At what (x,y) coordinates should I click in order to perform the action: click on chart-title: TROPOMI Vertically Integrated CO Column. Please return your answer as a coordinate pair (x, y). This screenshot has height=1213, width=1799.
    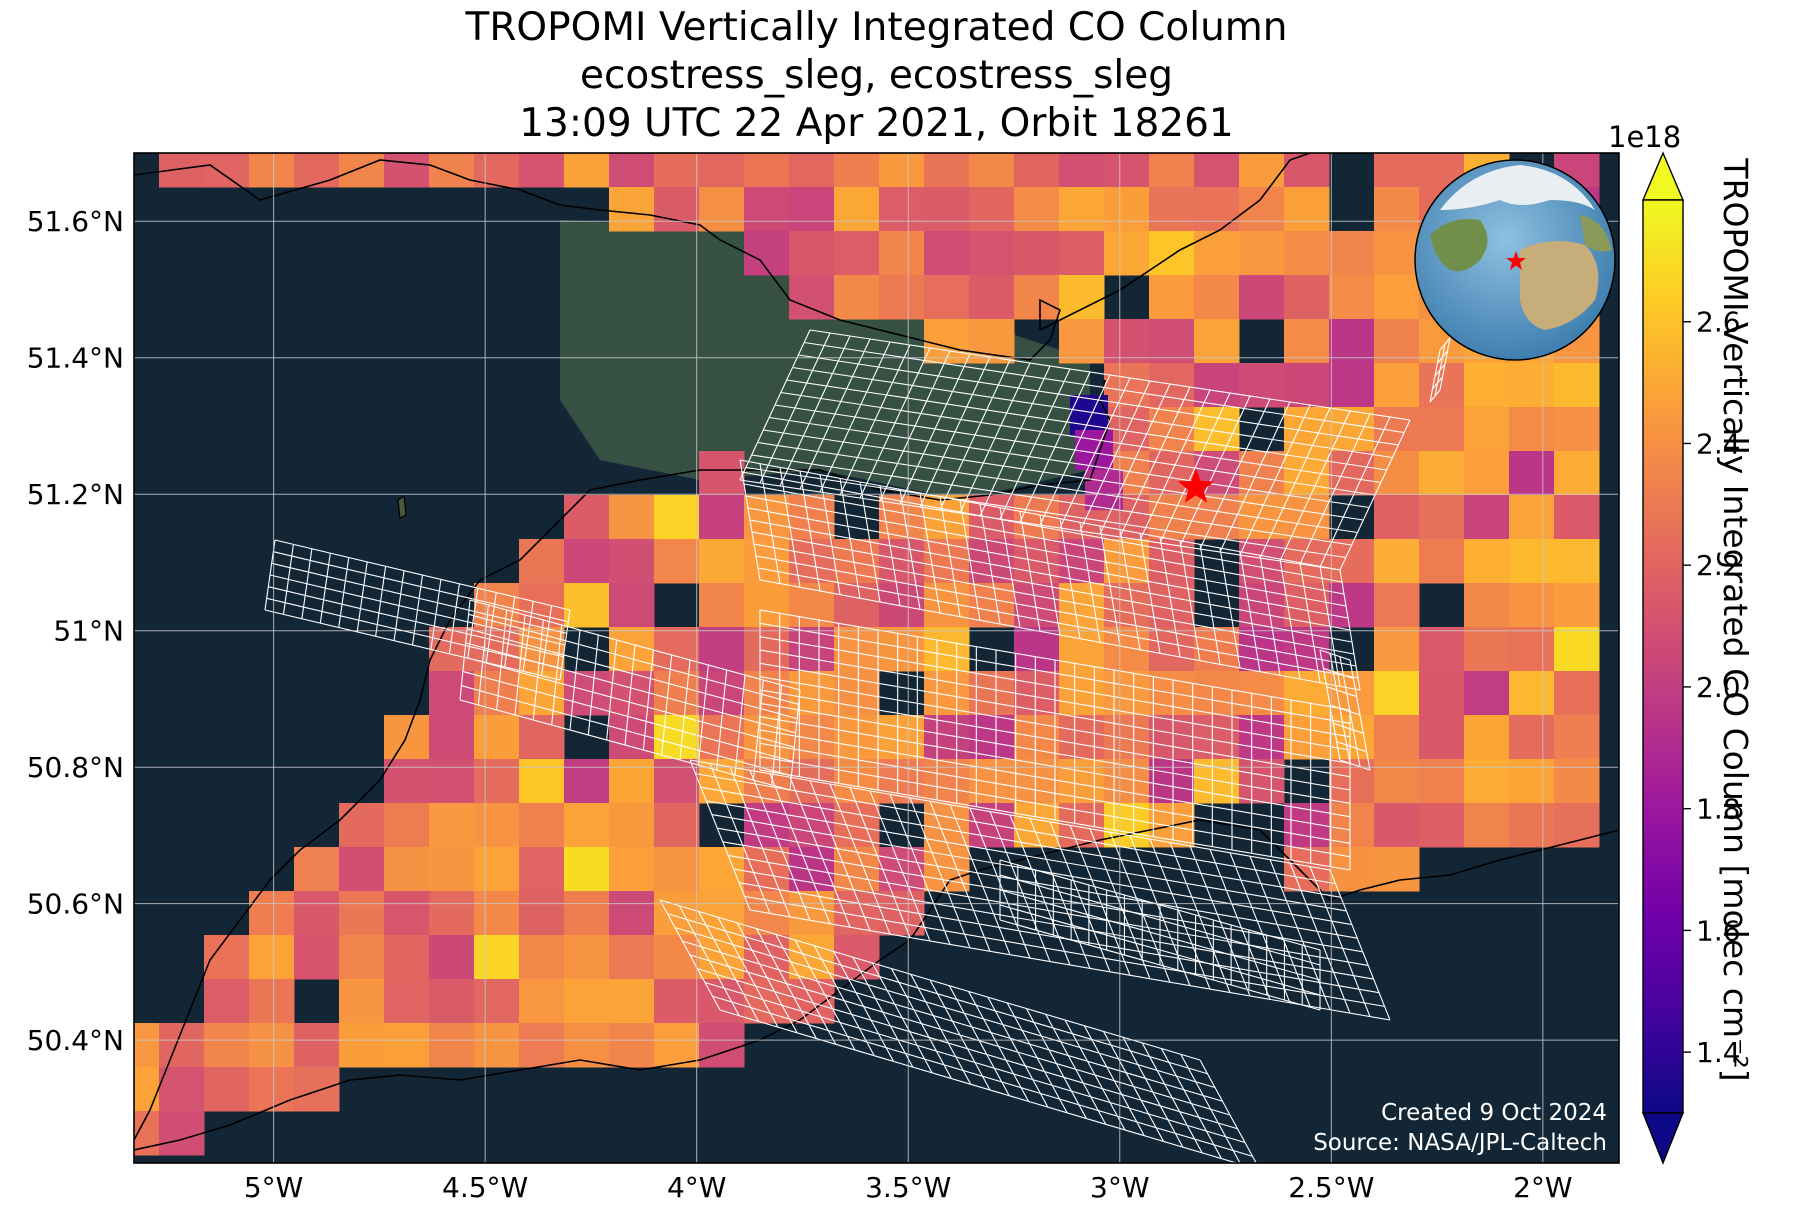
    Looking at the image, I should click on (876, 27).